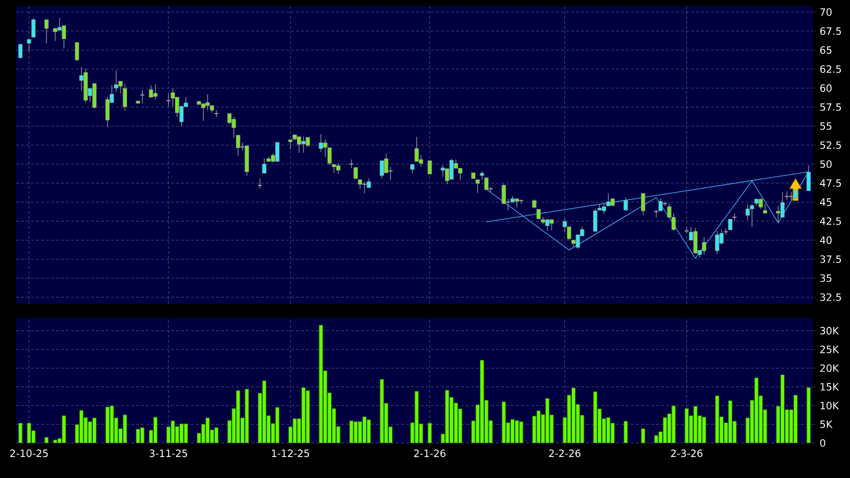 The image size is (850, 478). Describe the element at coordinates (830, 406) in the screenshot. I see `y-tick-label: 10K` at that location.